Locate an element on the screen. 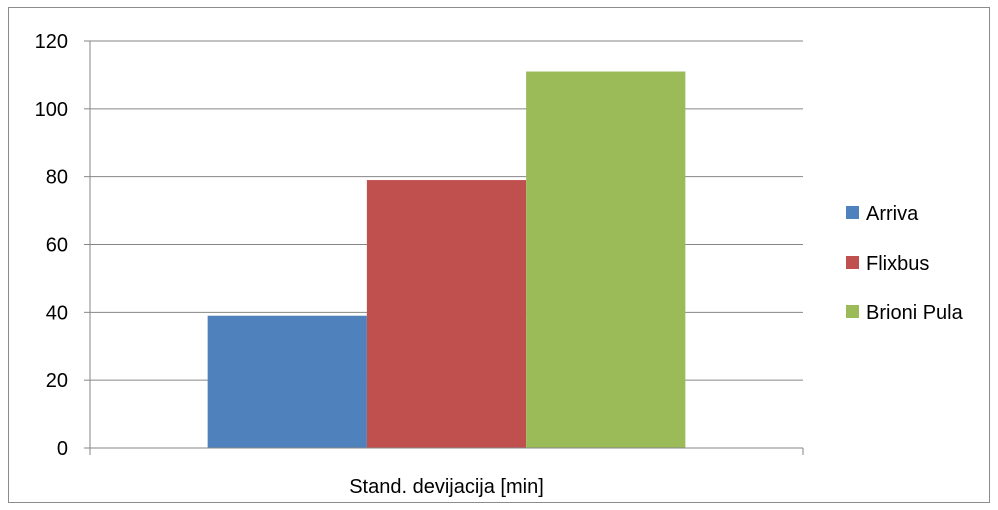  legend: Arriva Flixbus Brioni Pula is located at coordinates (905, 263).